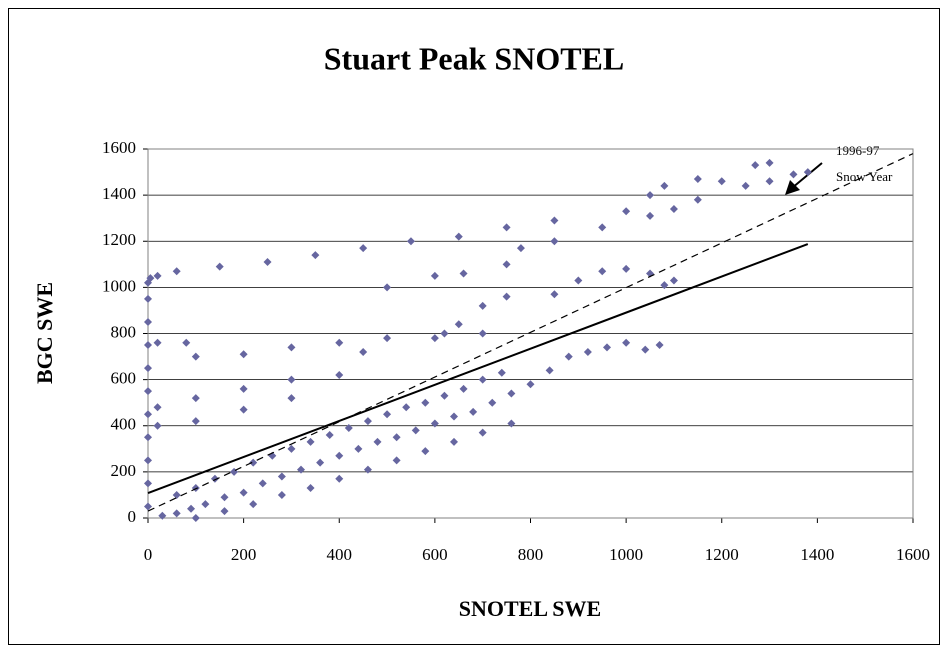  What do you see at coordinates (722, 554) in the screenshot?
I see `x-tick-label: 1200` at bounding box center [722, 554].